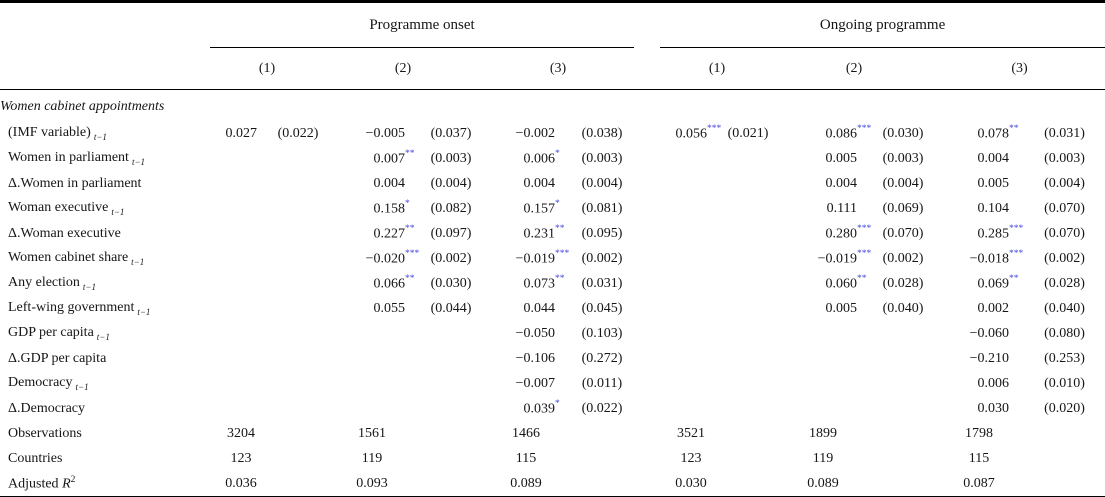 This screenshot has height=497, width=1105. Describe the element at coordinates (68, 258) in the screenshot. I see `row-label-text: Women cabinet share` at that location.